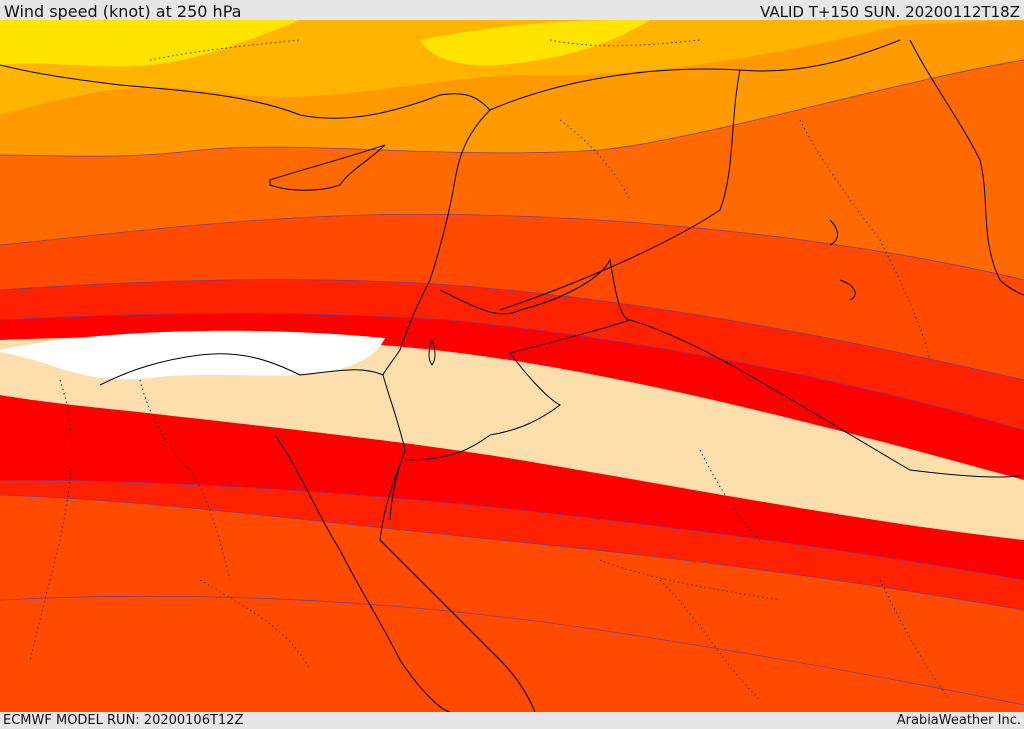  Describe the element at coordinates (890, 12) in the screenshot. I see `valid-time: VALID T+150 SUN. 20200112T18Z` at that location.